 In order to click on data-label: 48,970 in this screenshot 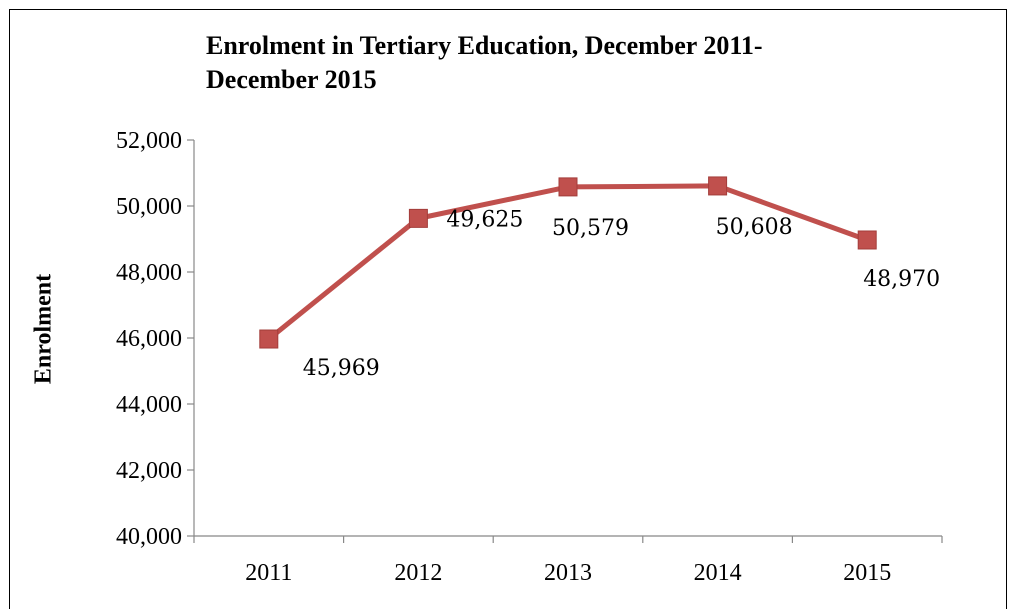, I will do `click(901, 279)`.